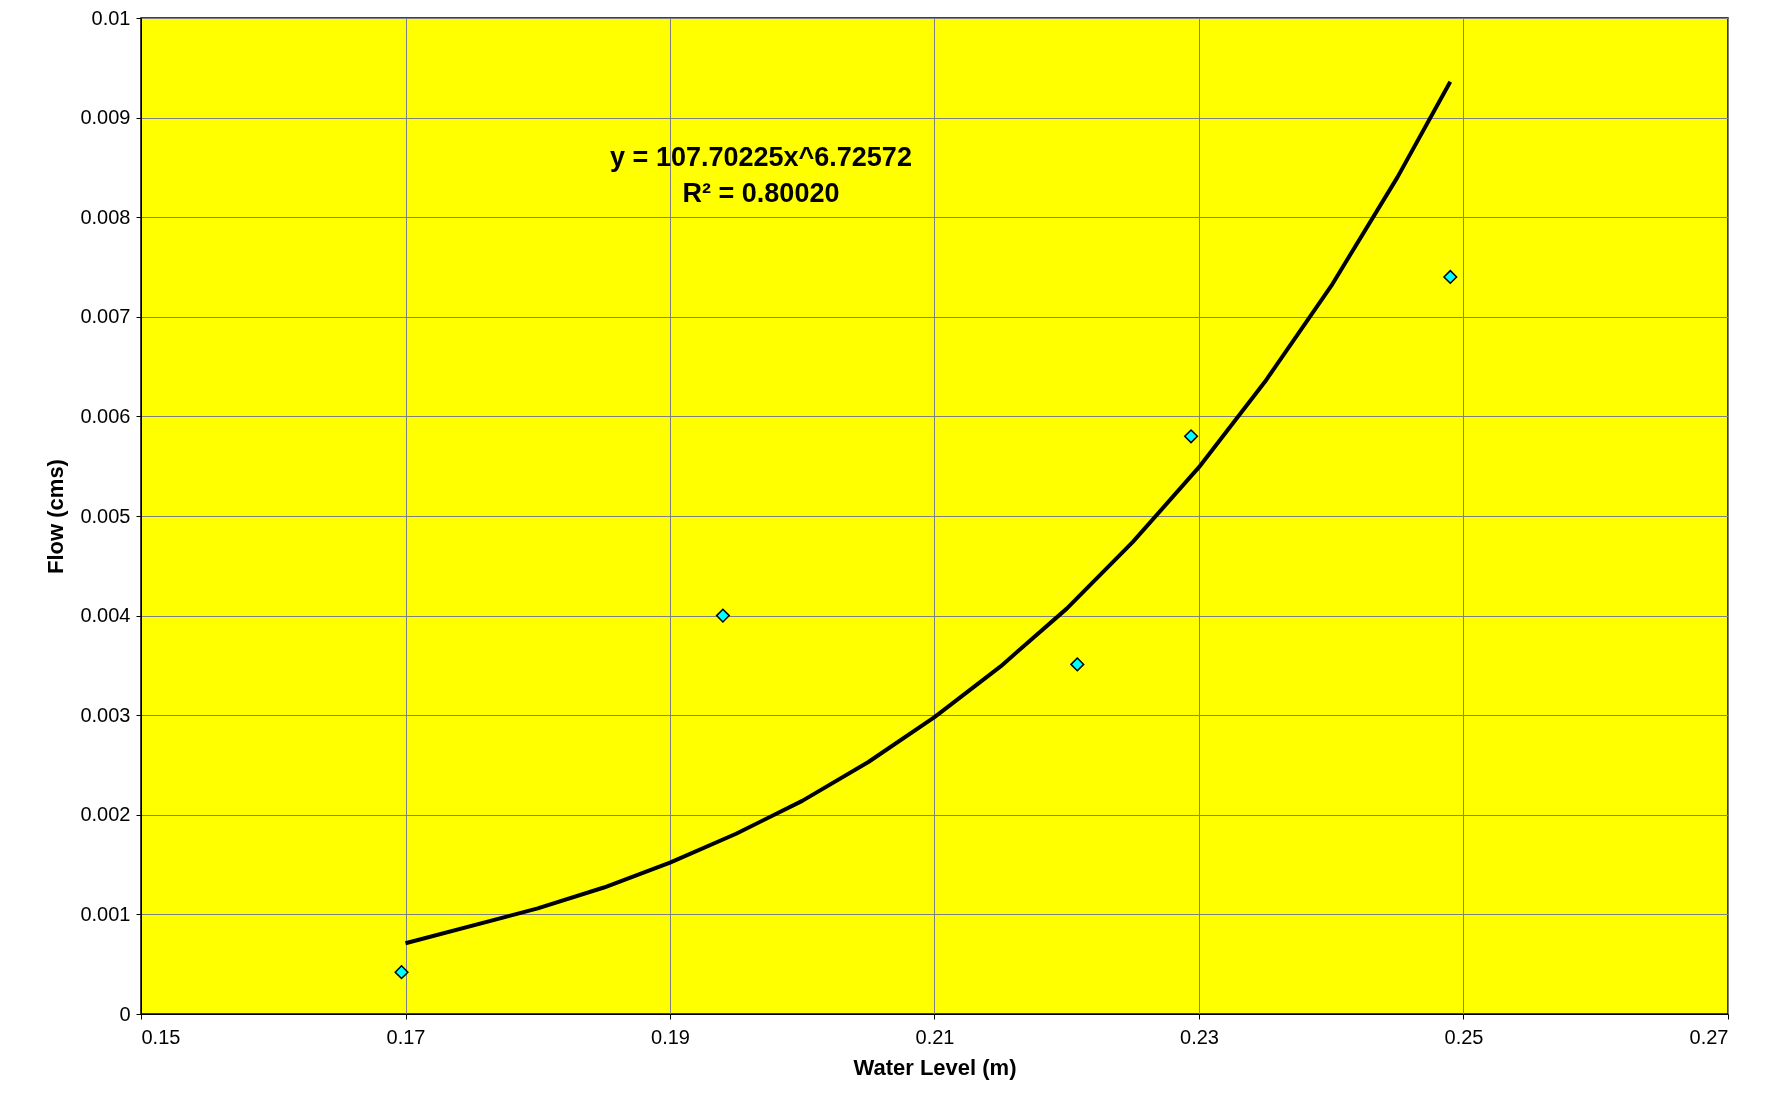  I want to click on x-tick-label: 0.21, so click(935, 1036).